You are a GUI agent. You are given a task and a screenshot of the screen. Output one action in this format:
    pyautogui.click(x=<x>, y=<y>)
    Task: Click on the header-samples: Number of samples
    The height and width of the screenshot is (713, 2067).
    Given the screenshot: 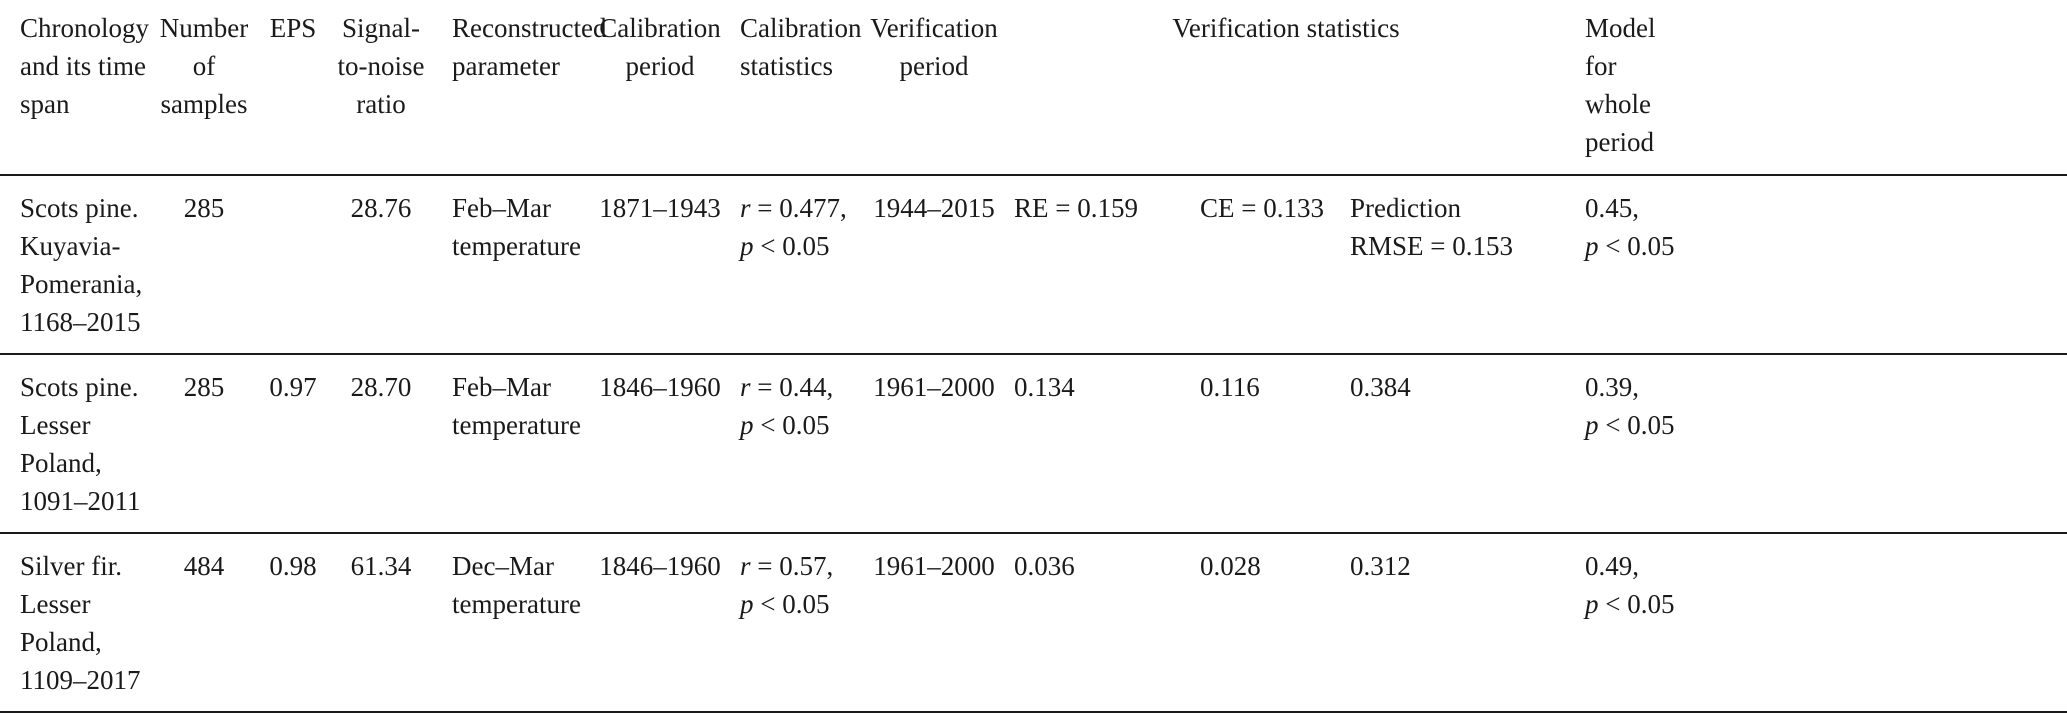 What is the action you would take?
    pyautogui.click(x=204, y=88)
    